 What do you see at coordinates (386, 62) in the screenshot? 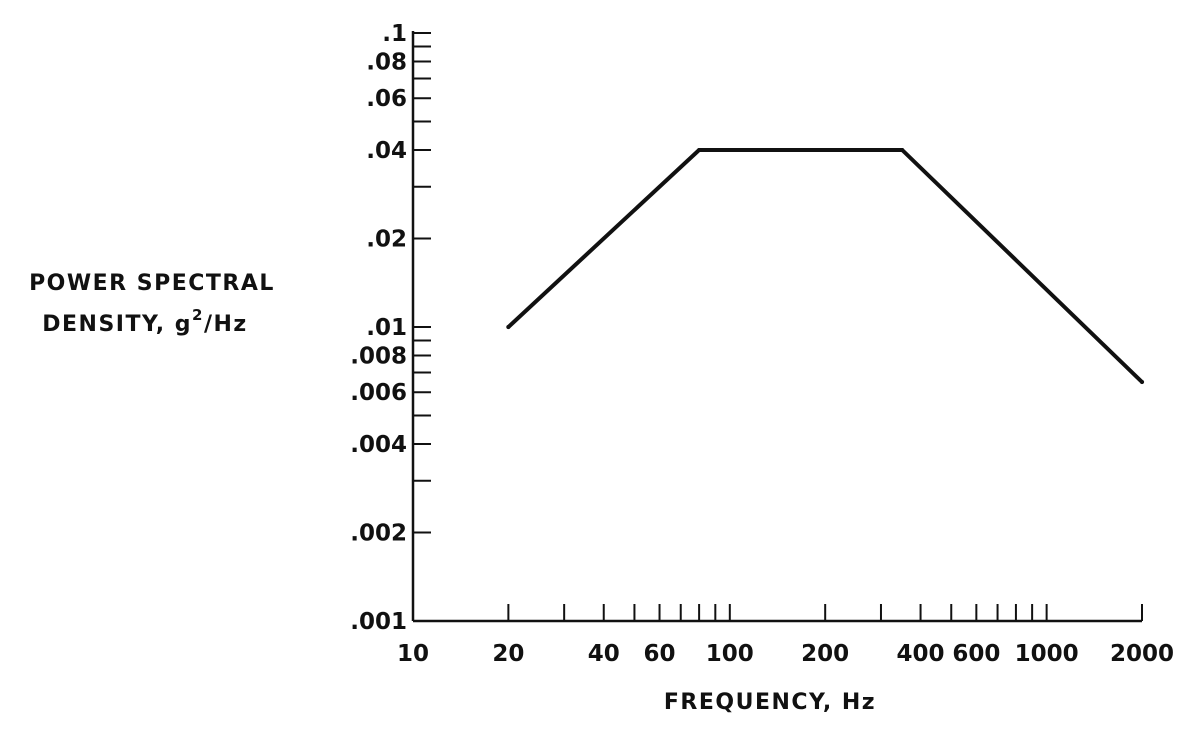
I see `y-tick-label: .08` at bounding box center [386, 62].